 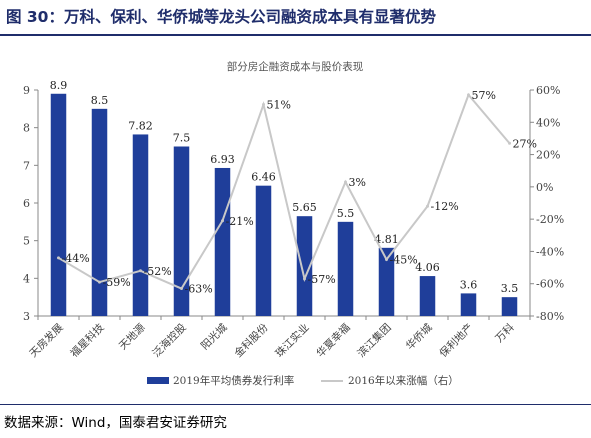 I want to click on line-value-label: -63%, so click(x=199, y=289).